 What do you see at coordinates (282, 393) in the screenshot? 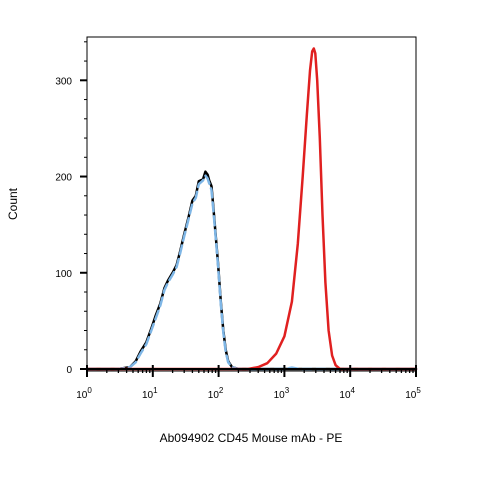
I see `x-tick-label: 10³` at bounding box center [282, 393].